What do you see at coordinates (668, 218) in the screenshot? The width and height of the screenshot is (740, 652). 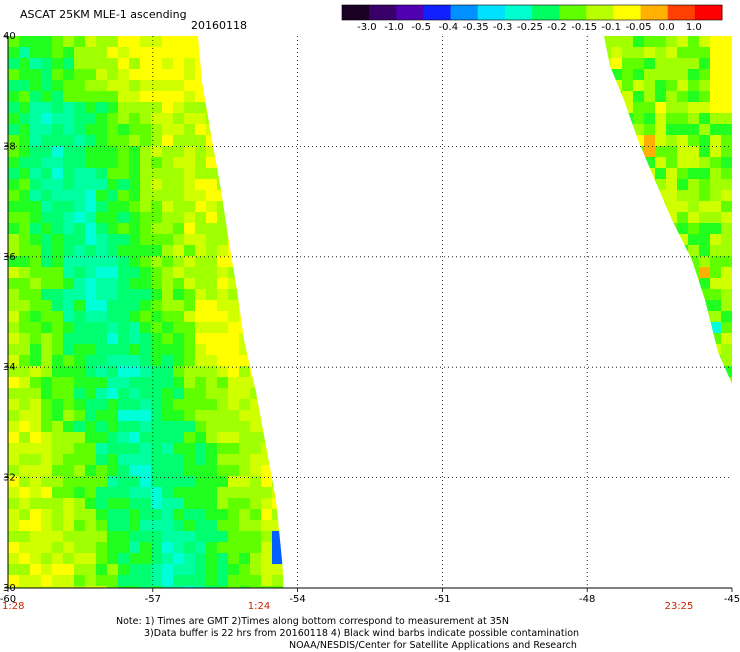 I see `right-swath` at bounding box center [668, 218].